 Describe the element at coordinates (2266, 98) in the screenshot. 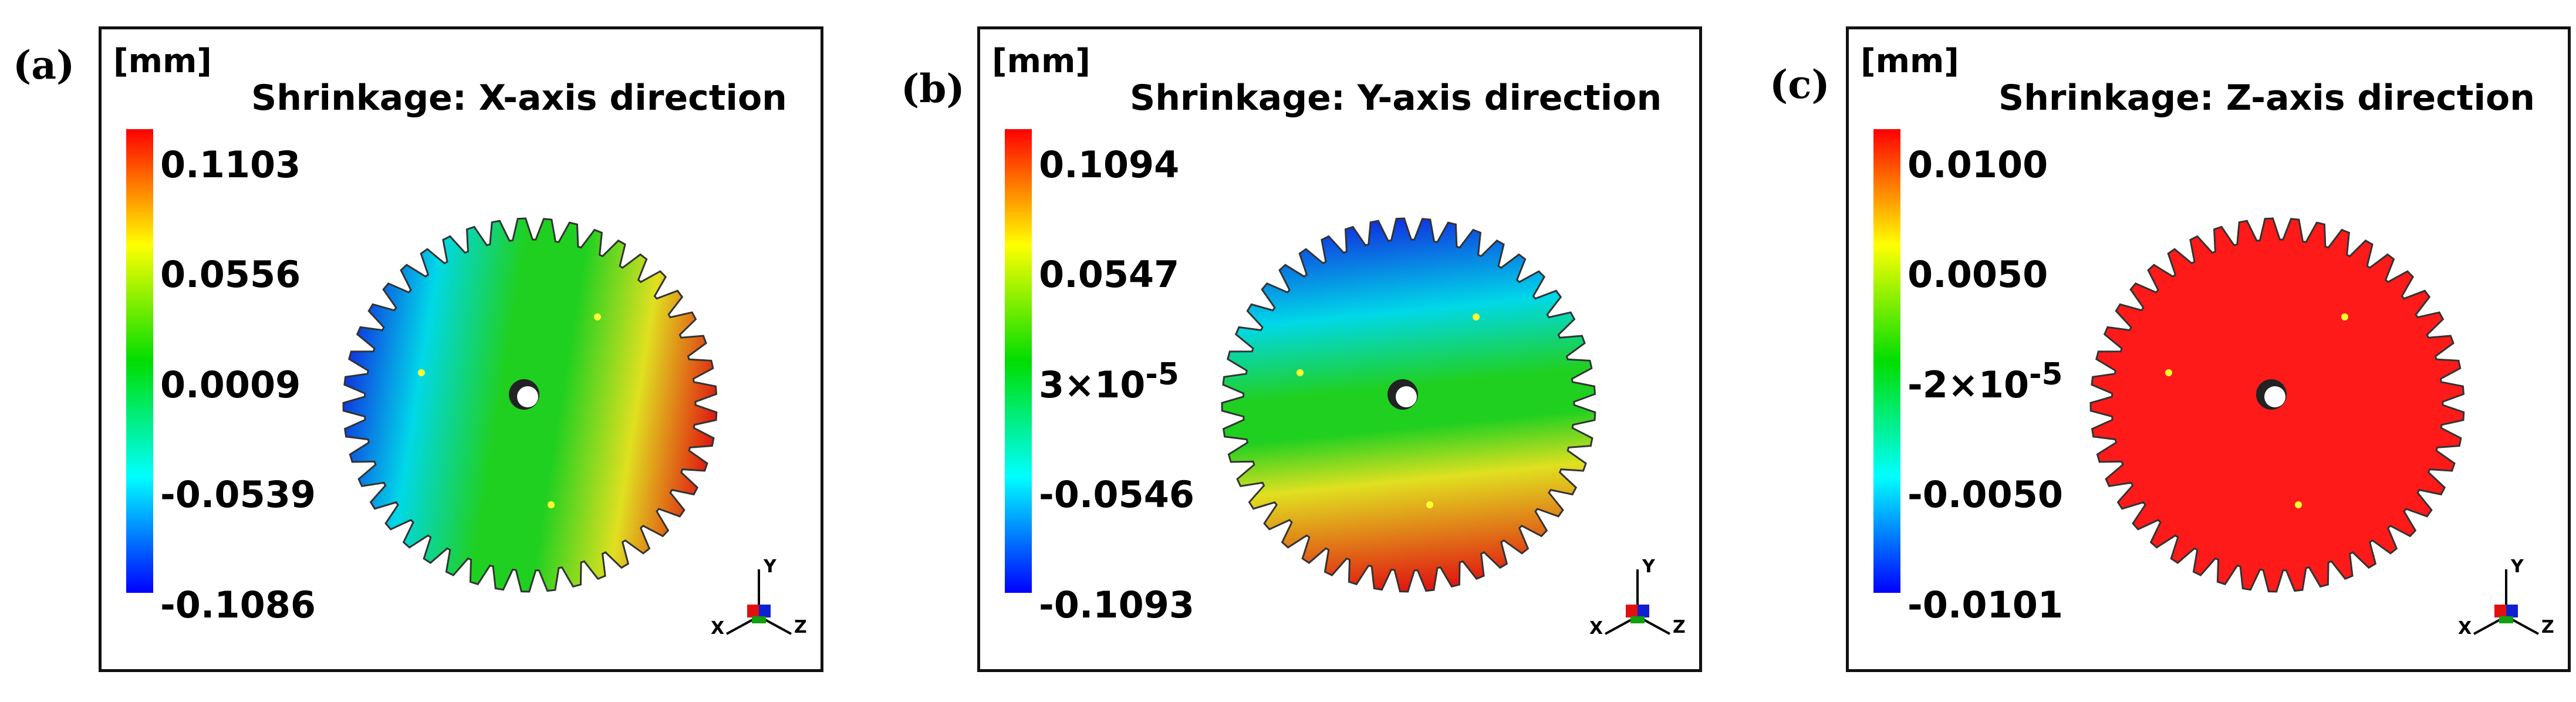

I see `panel-title: Shrinkage: Z-axis direction` at that location.